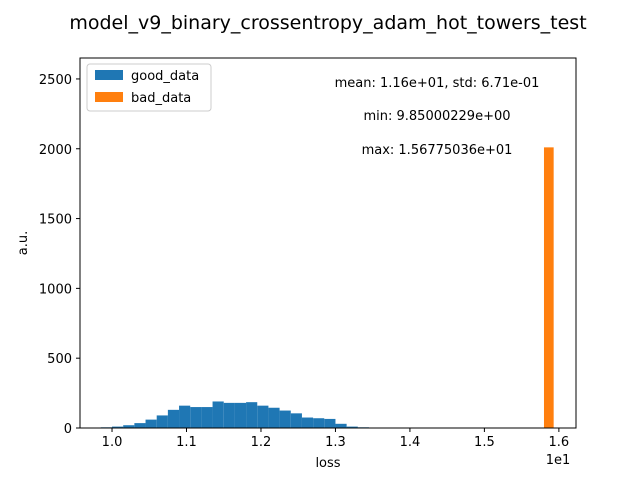  What do you see at coordinates (410, 442) in the screenshot?
I see `x-tick-label: 1.4` at bounding box center [410, 442].